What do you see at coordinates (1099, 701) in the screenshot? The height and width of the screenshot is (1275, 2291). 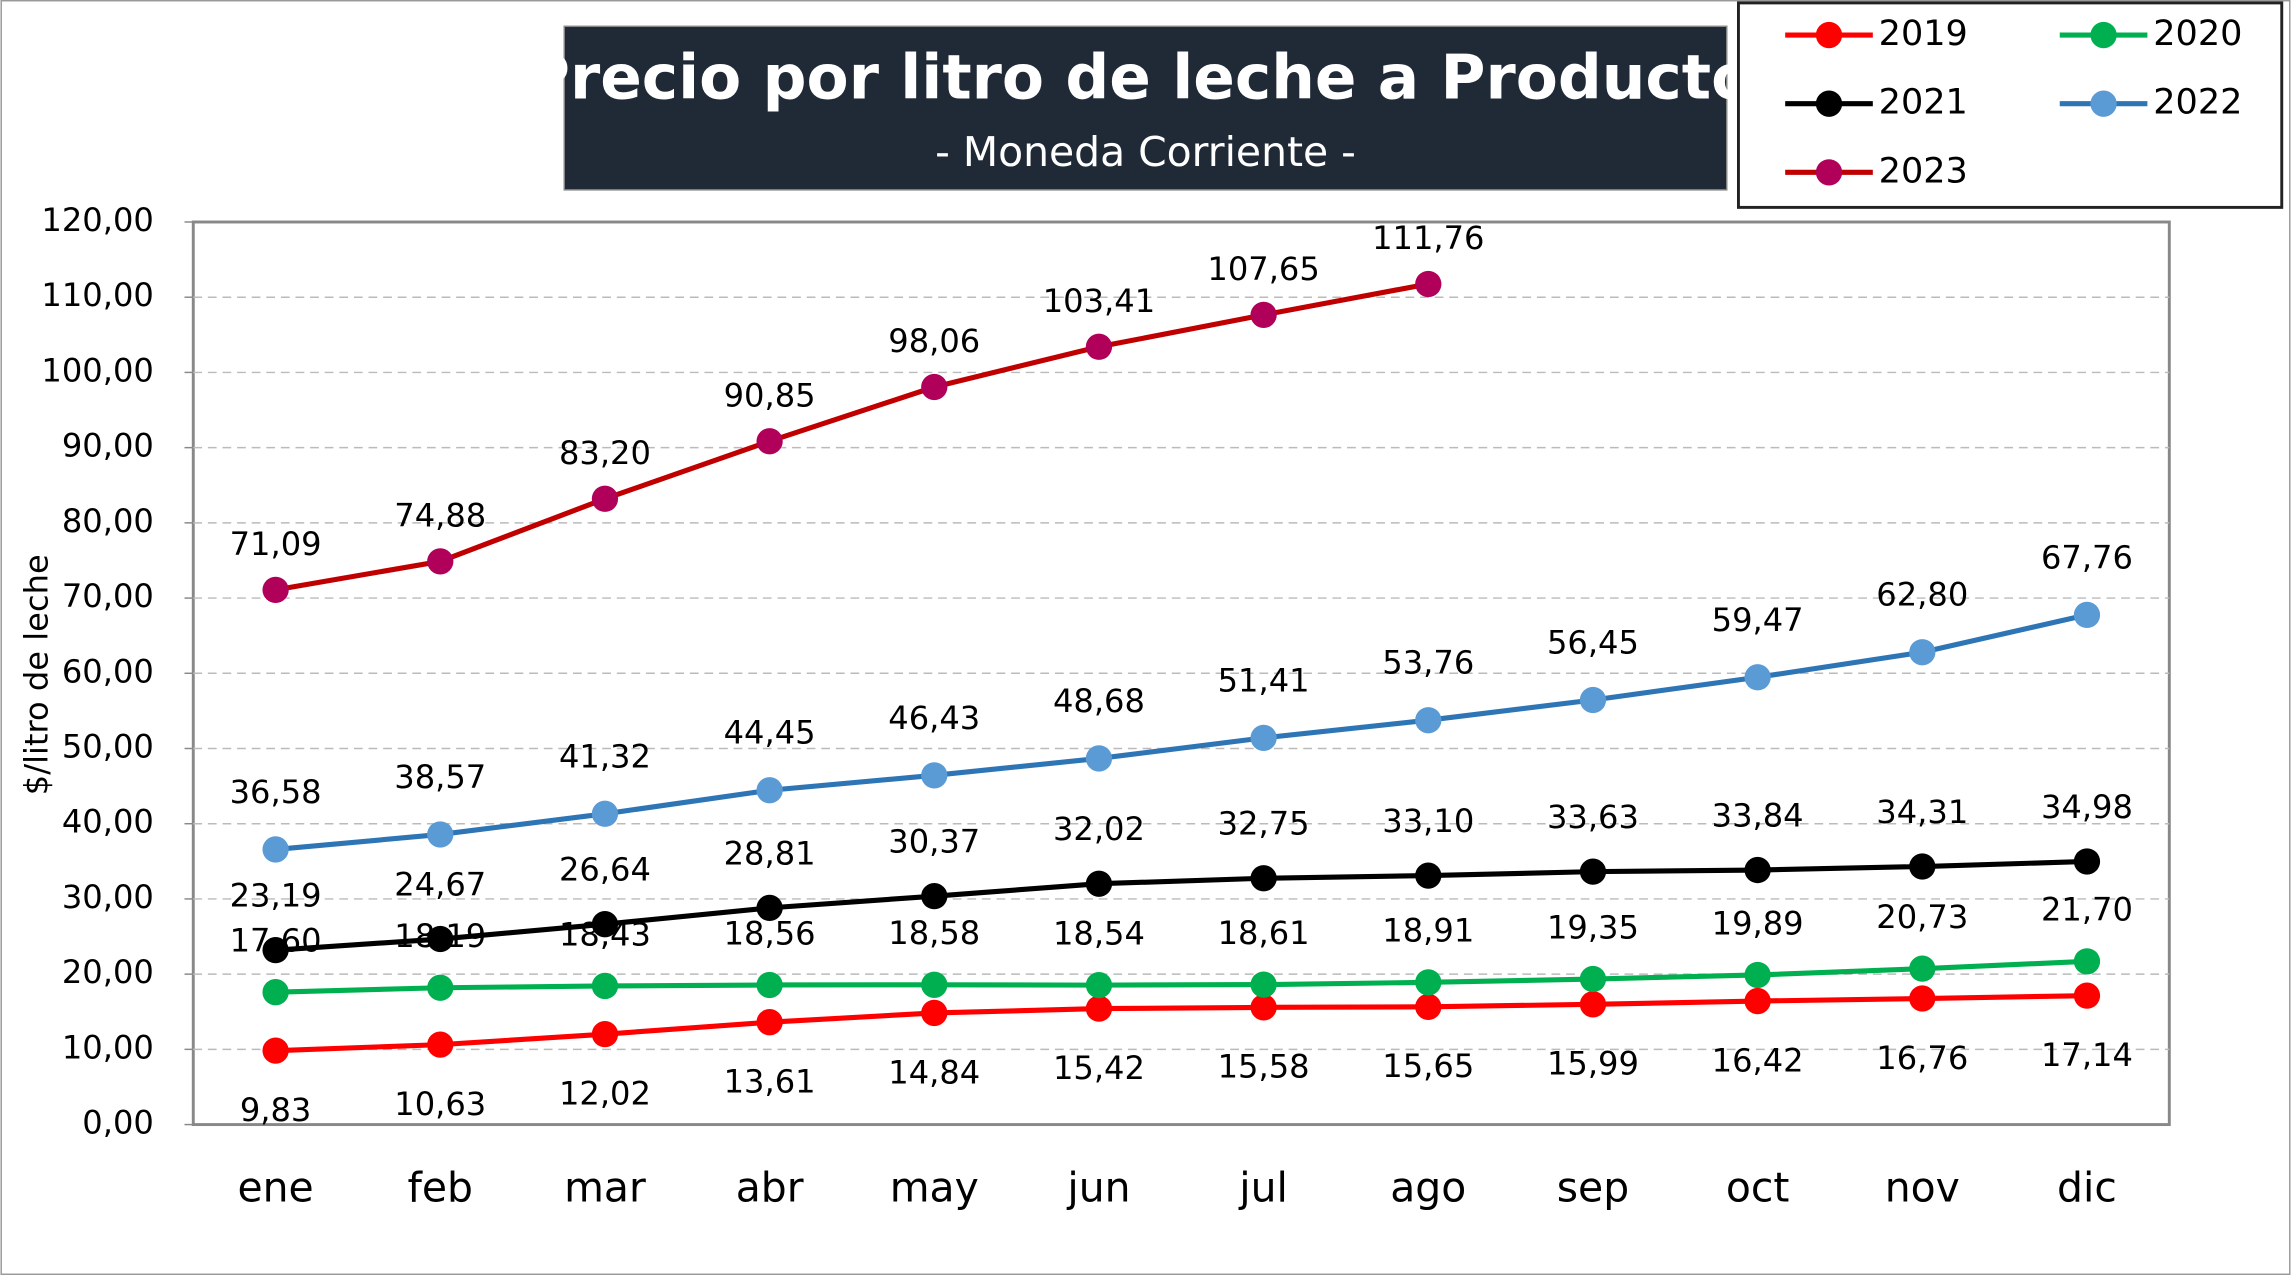 I see `data-label: 48,68` at bounding box center [1099, 701].